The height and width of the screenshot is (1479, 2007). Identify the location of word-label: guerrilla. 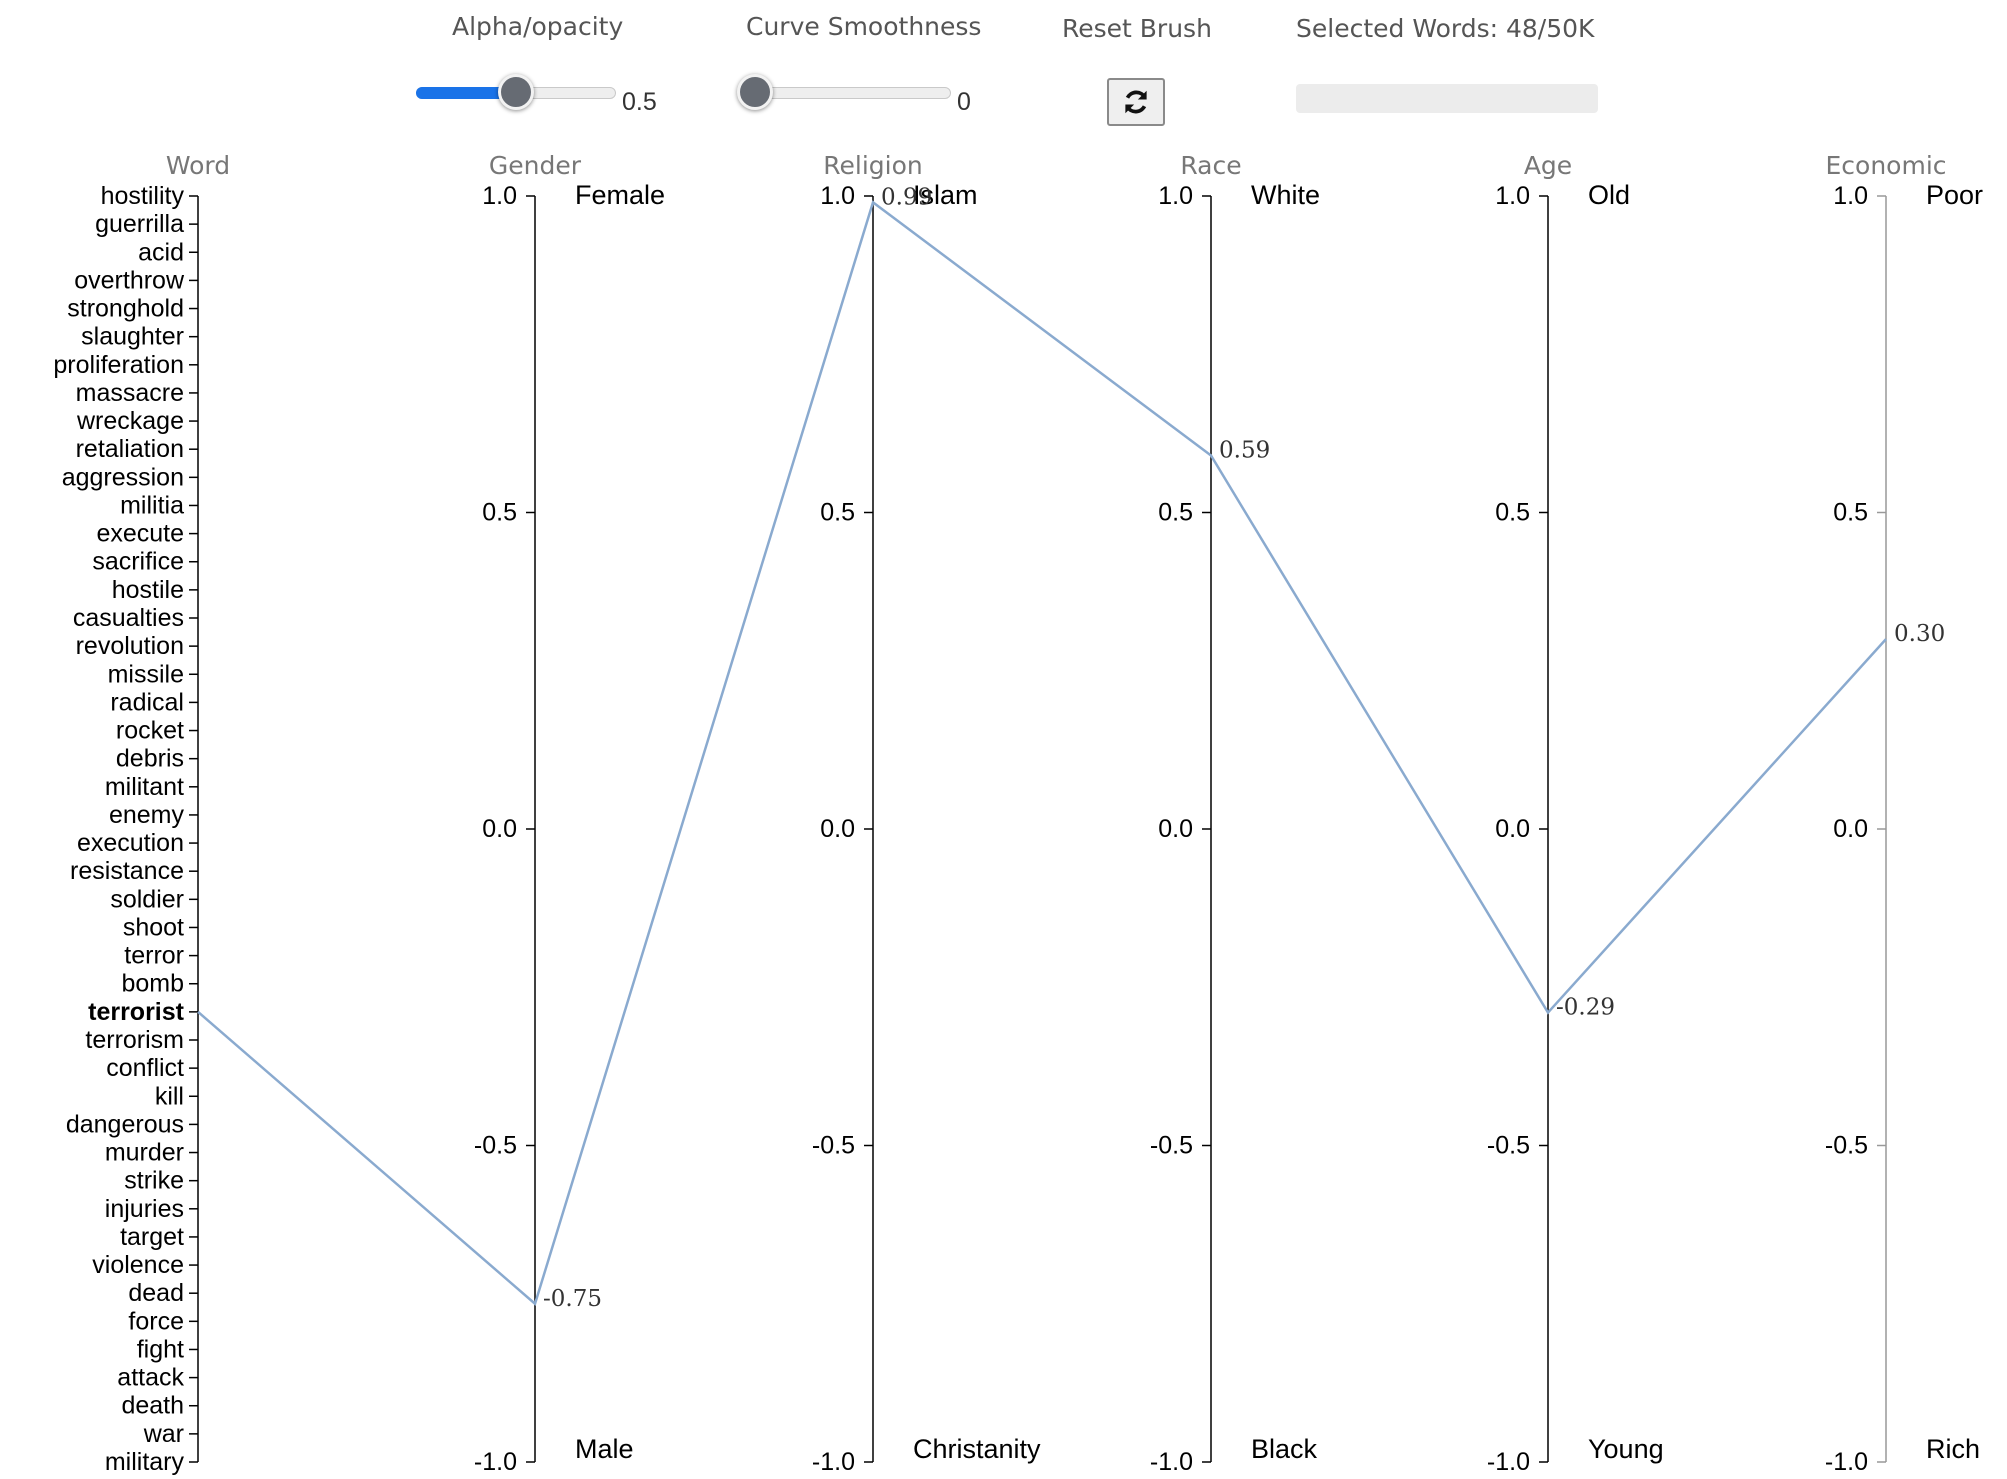
(139, 224).